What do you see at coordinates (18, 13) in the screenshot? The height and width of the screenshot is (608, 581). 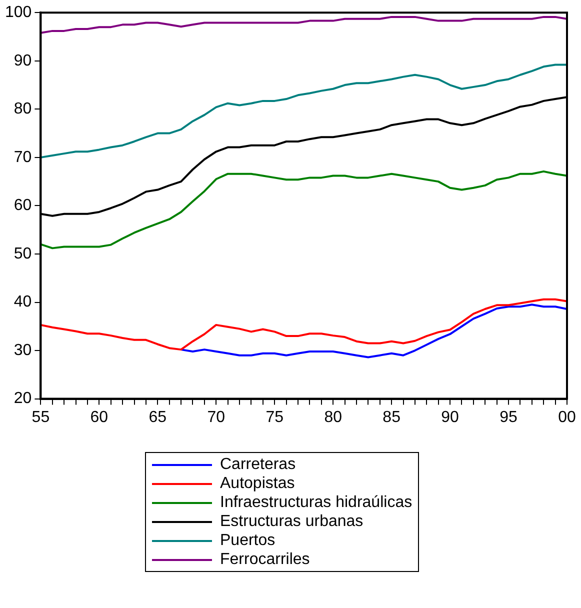 I see `y-tick-label: 100` at bounding box center [18, 13].